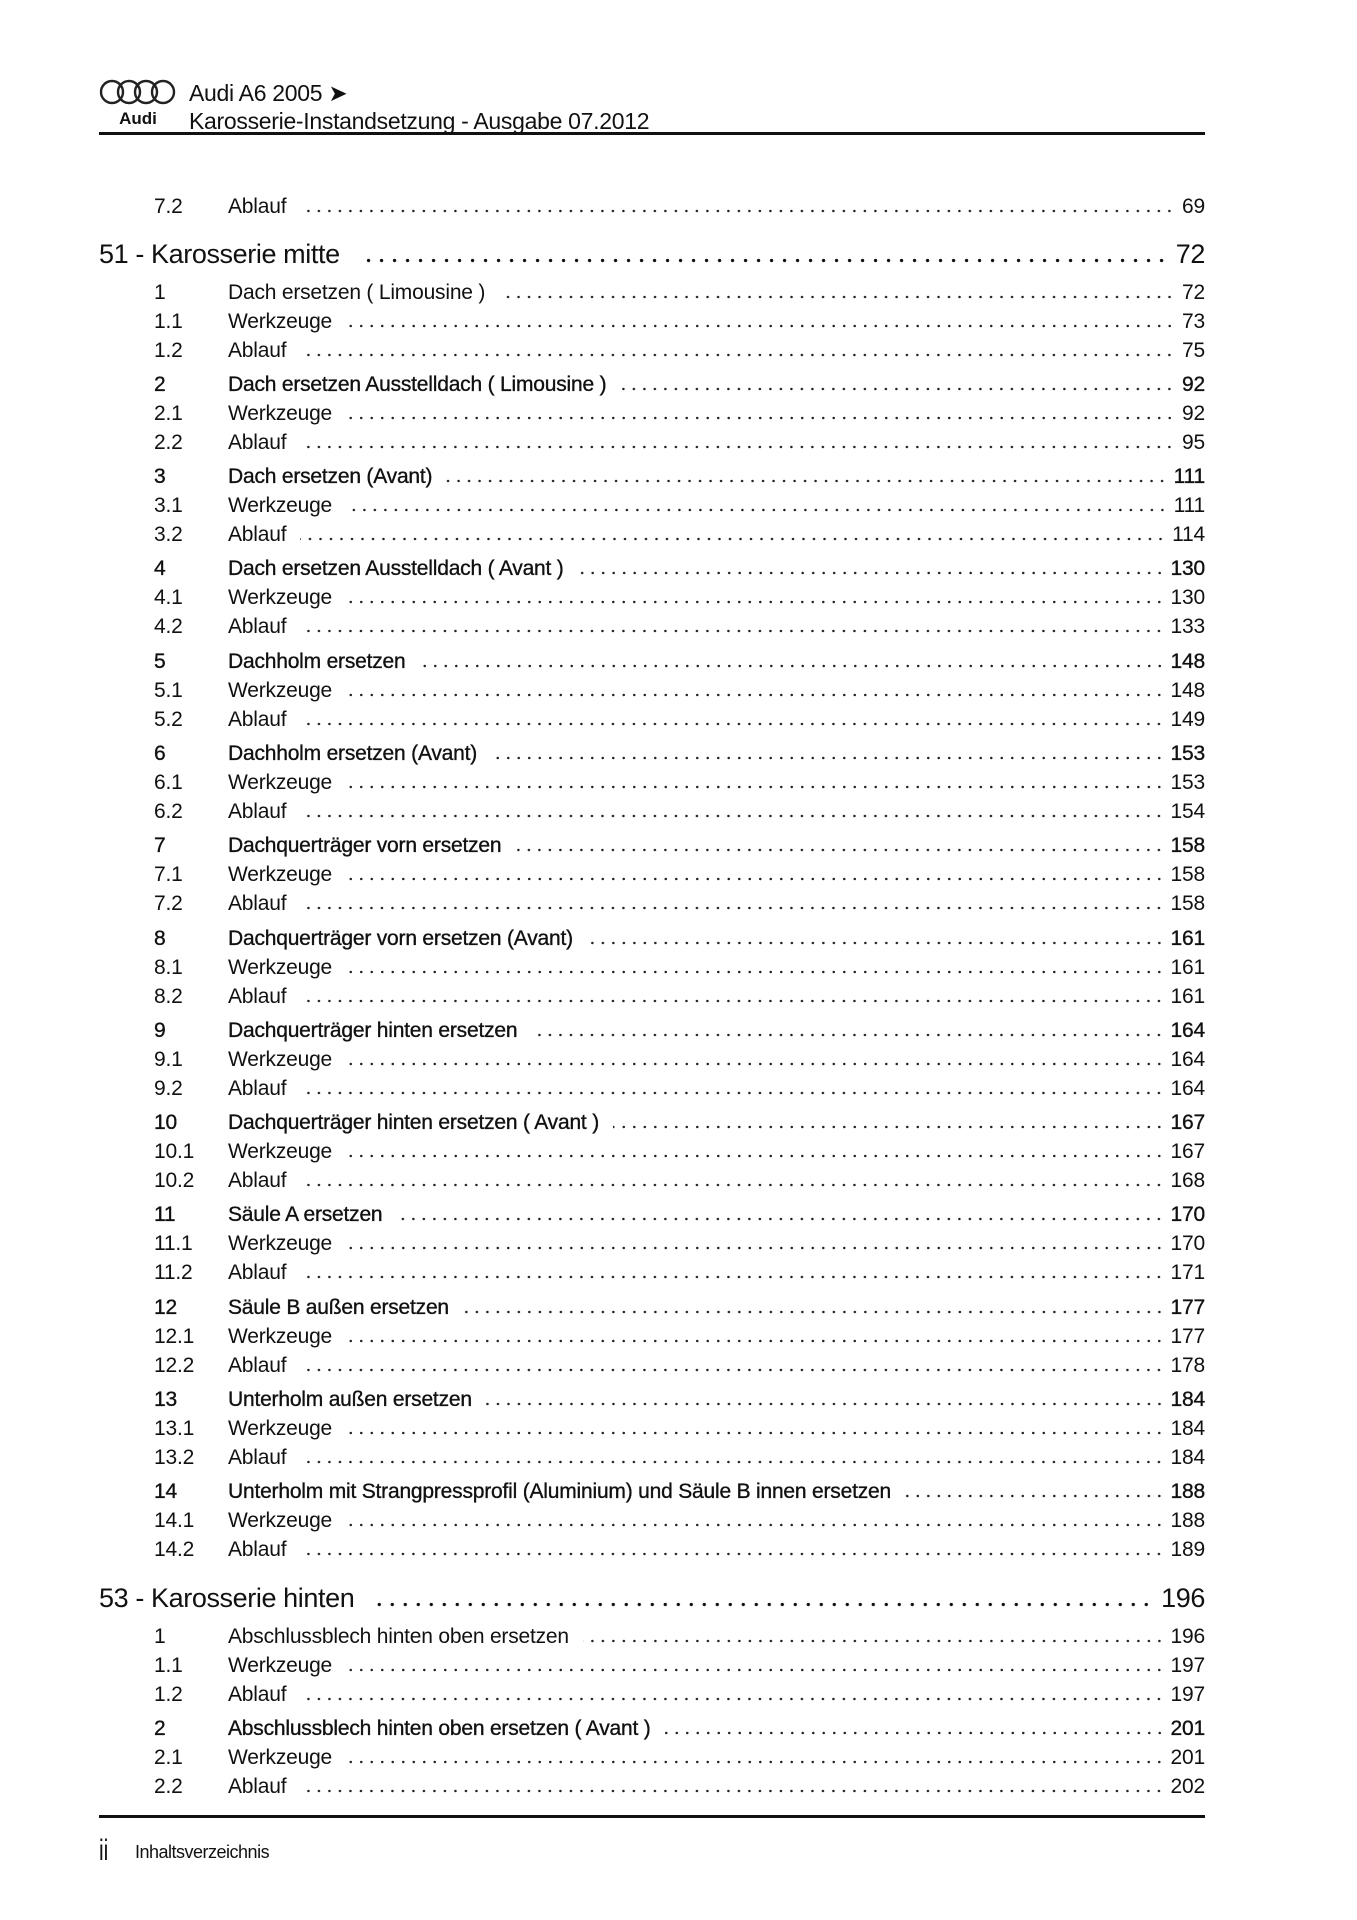  Describe the element at coordinates (652, 1757) in the screenshot. I see `toc-entry: 2.1 Werkzeuge 201` at that location.